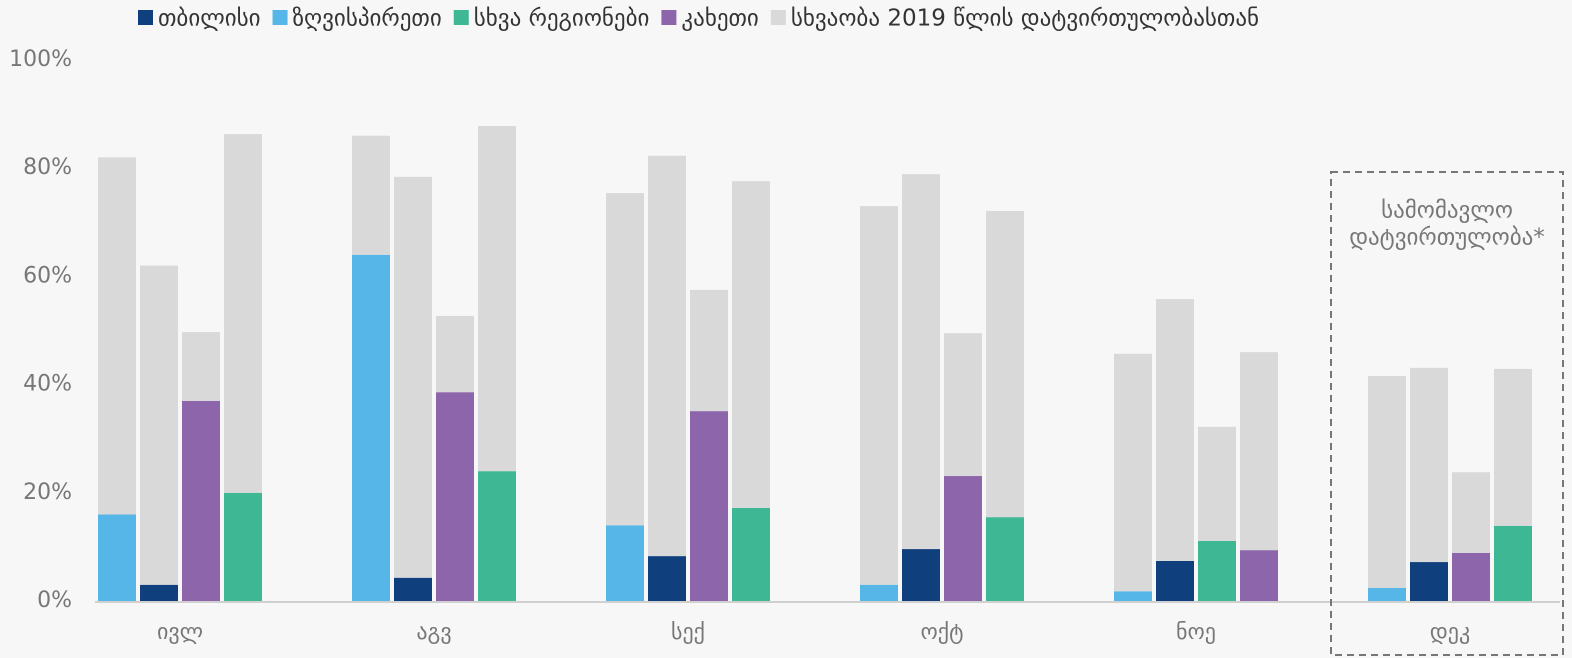 This screenshot has width=1572, height=658. Describe the element at coordinates (47, 492) in the screenshot. I see `y-tick-label: 20%` at that location.